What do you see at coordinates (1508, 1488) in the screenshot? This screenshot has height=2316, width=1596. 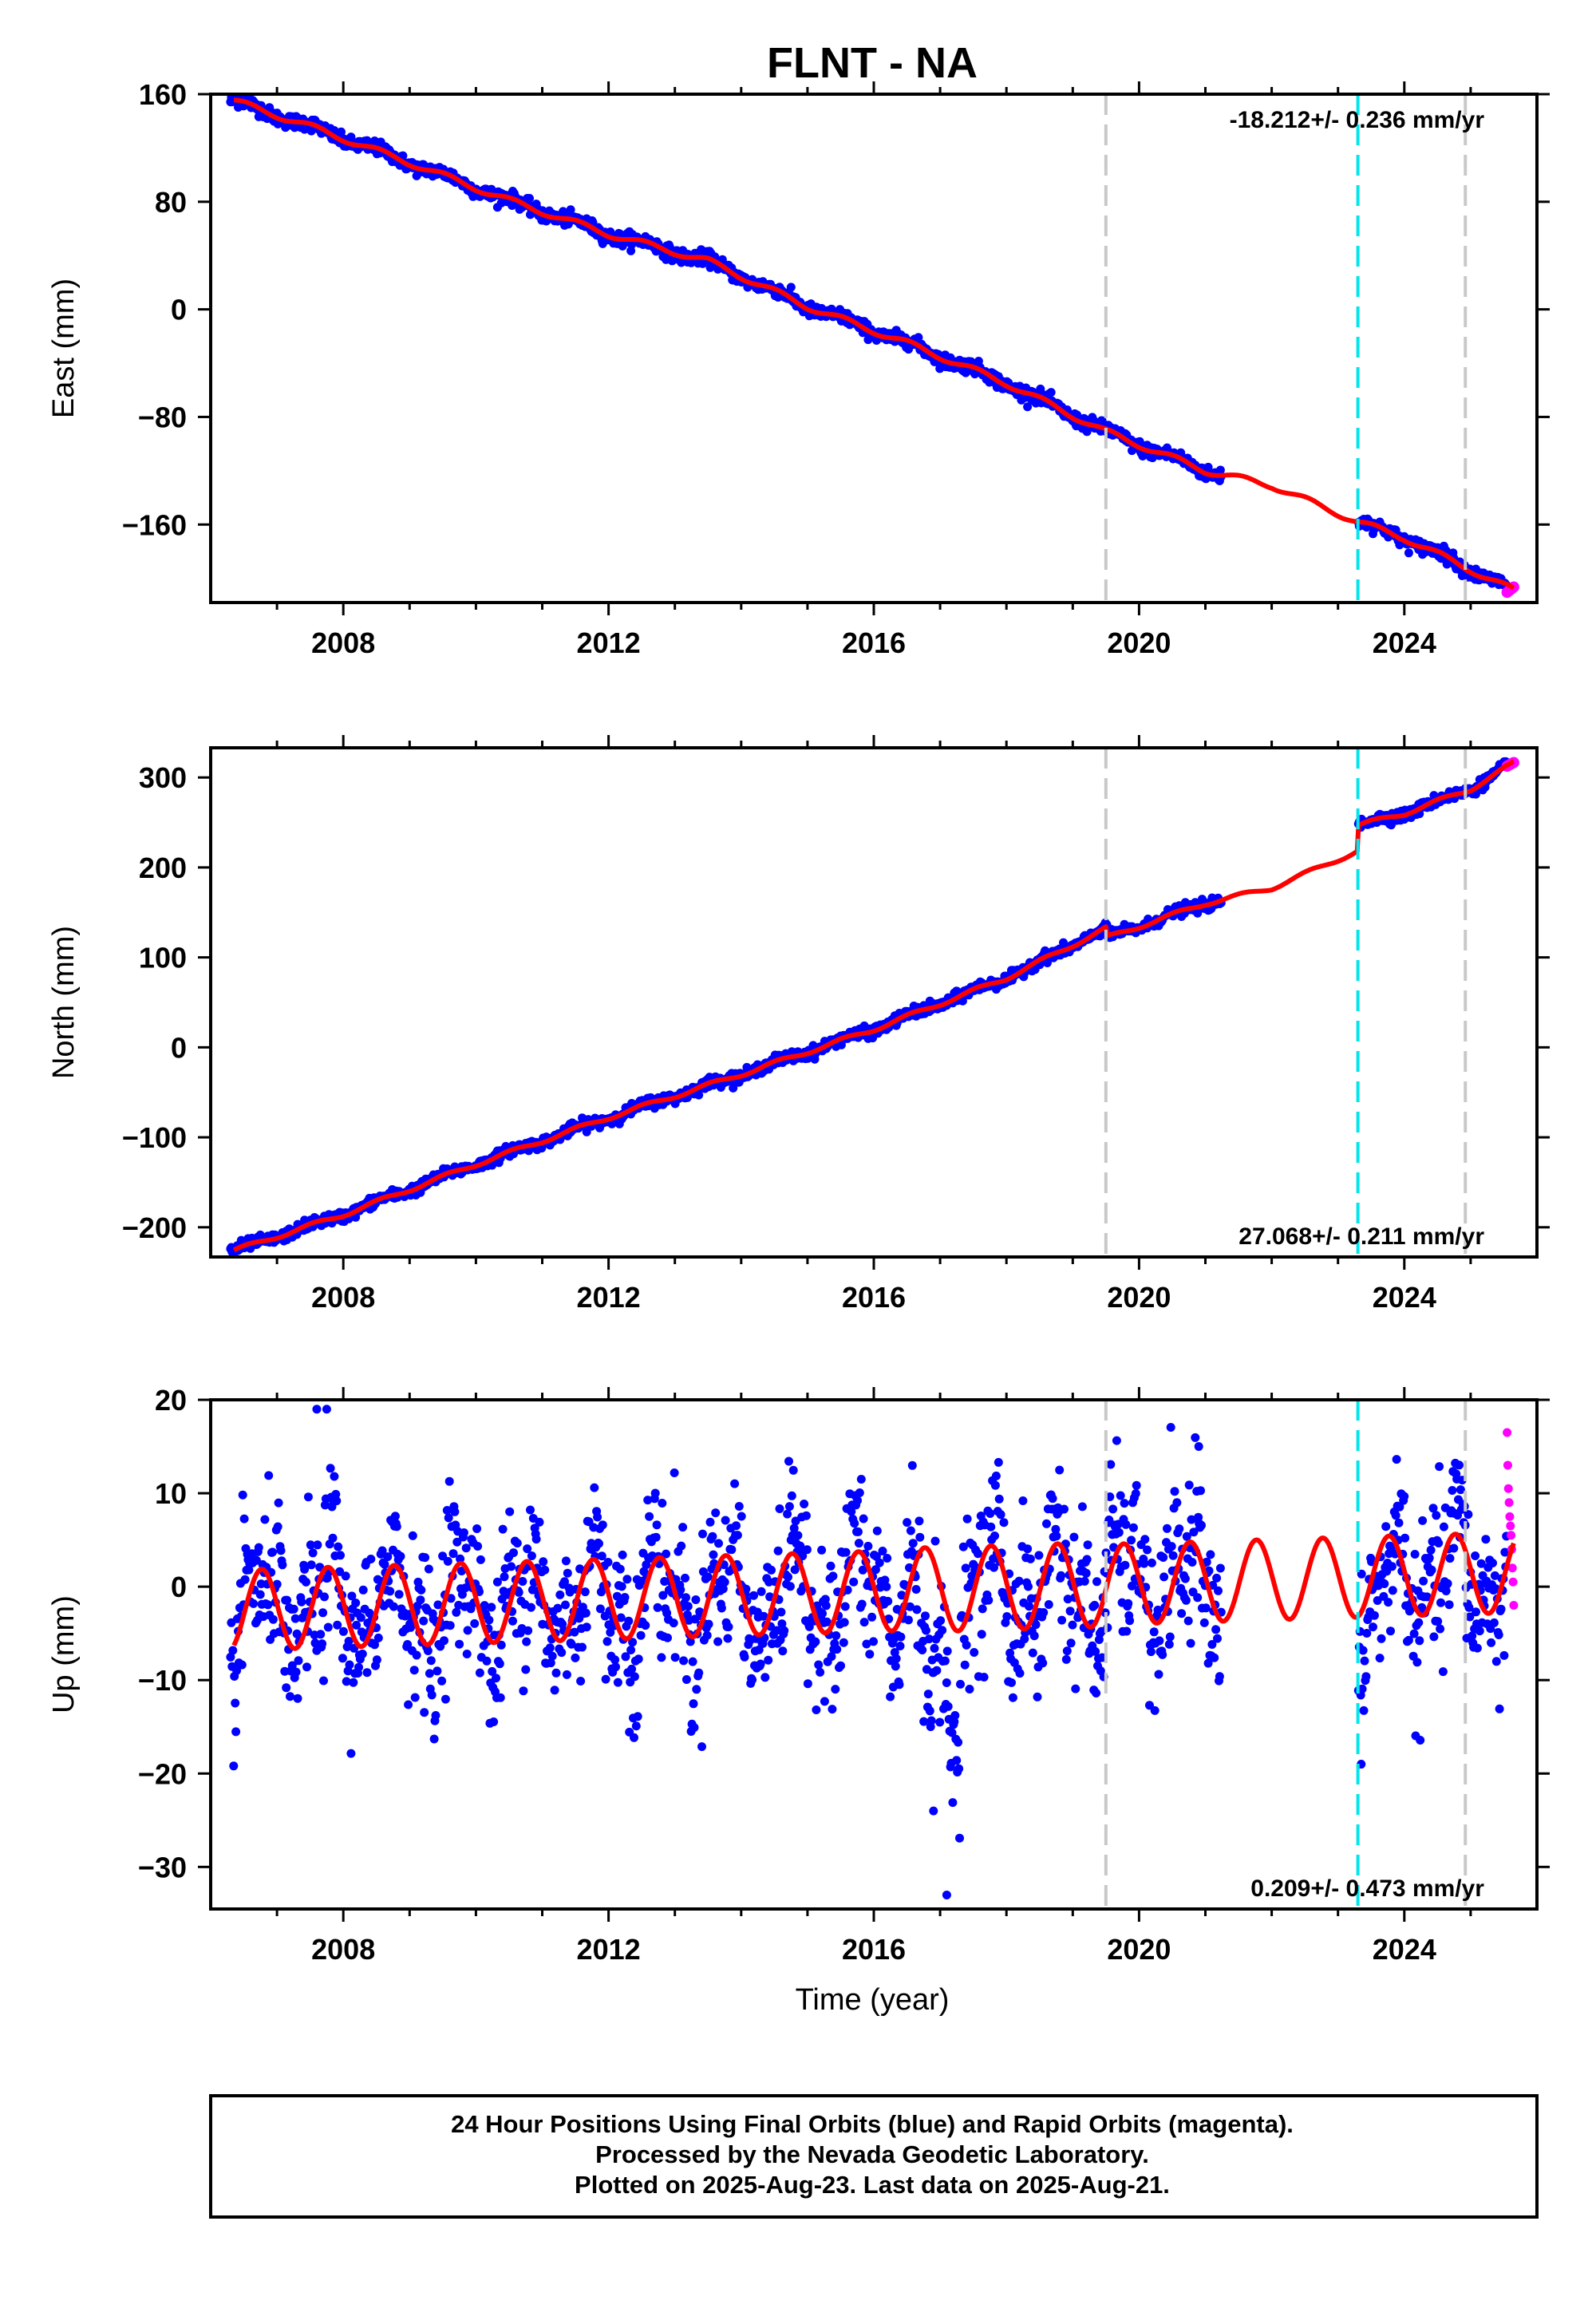 I see `rapid-orbit-point` at bounding box center [1508, 1488].